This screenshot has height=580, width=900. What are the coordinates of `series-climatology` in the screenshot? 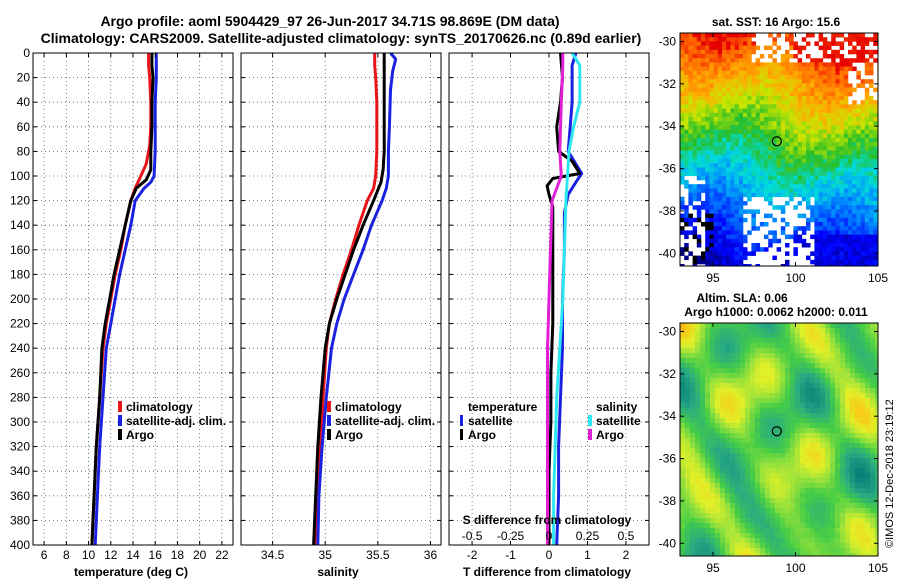 It's located at (346, 299).